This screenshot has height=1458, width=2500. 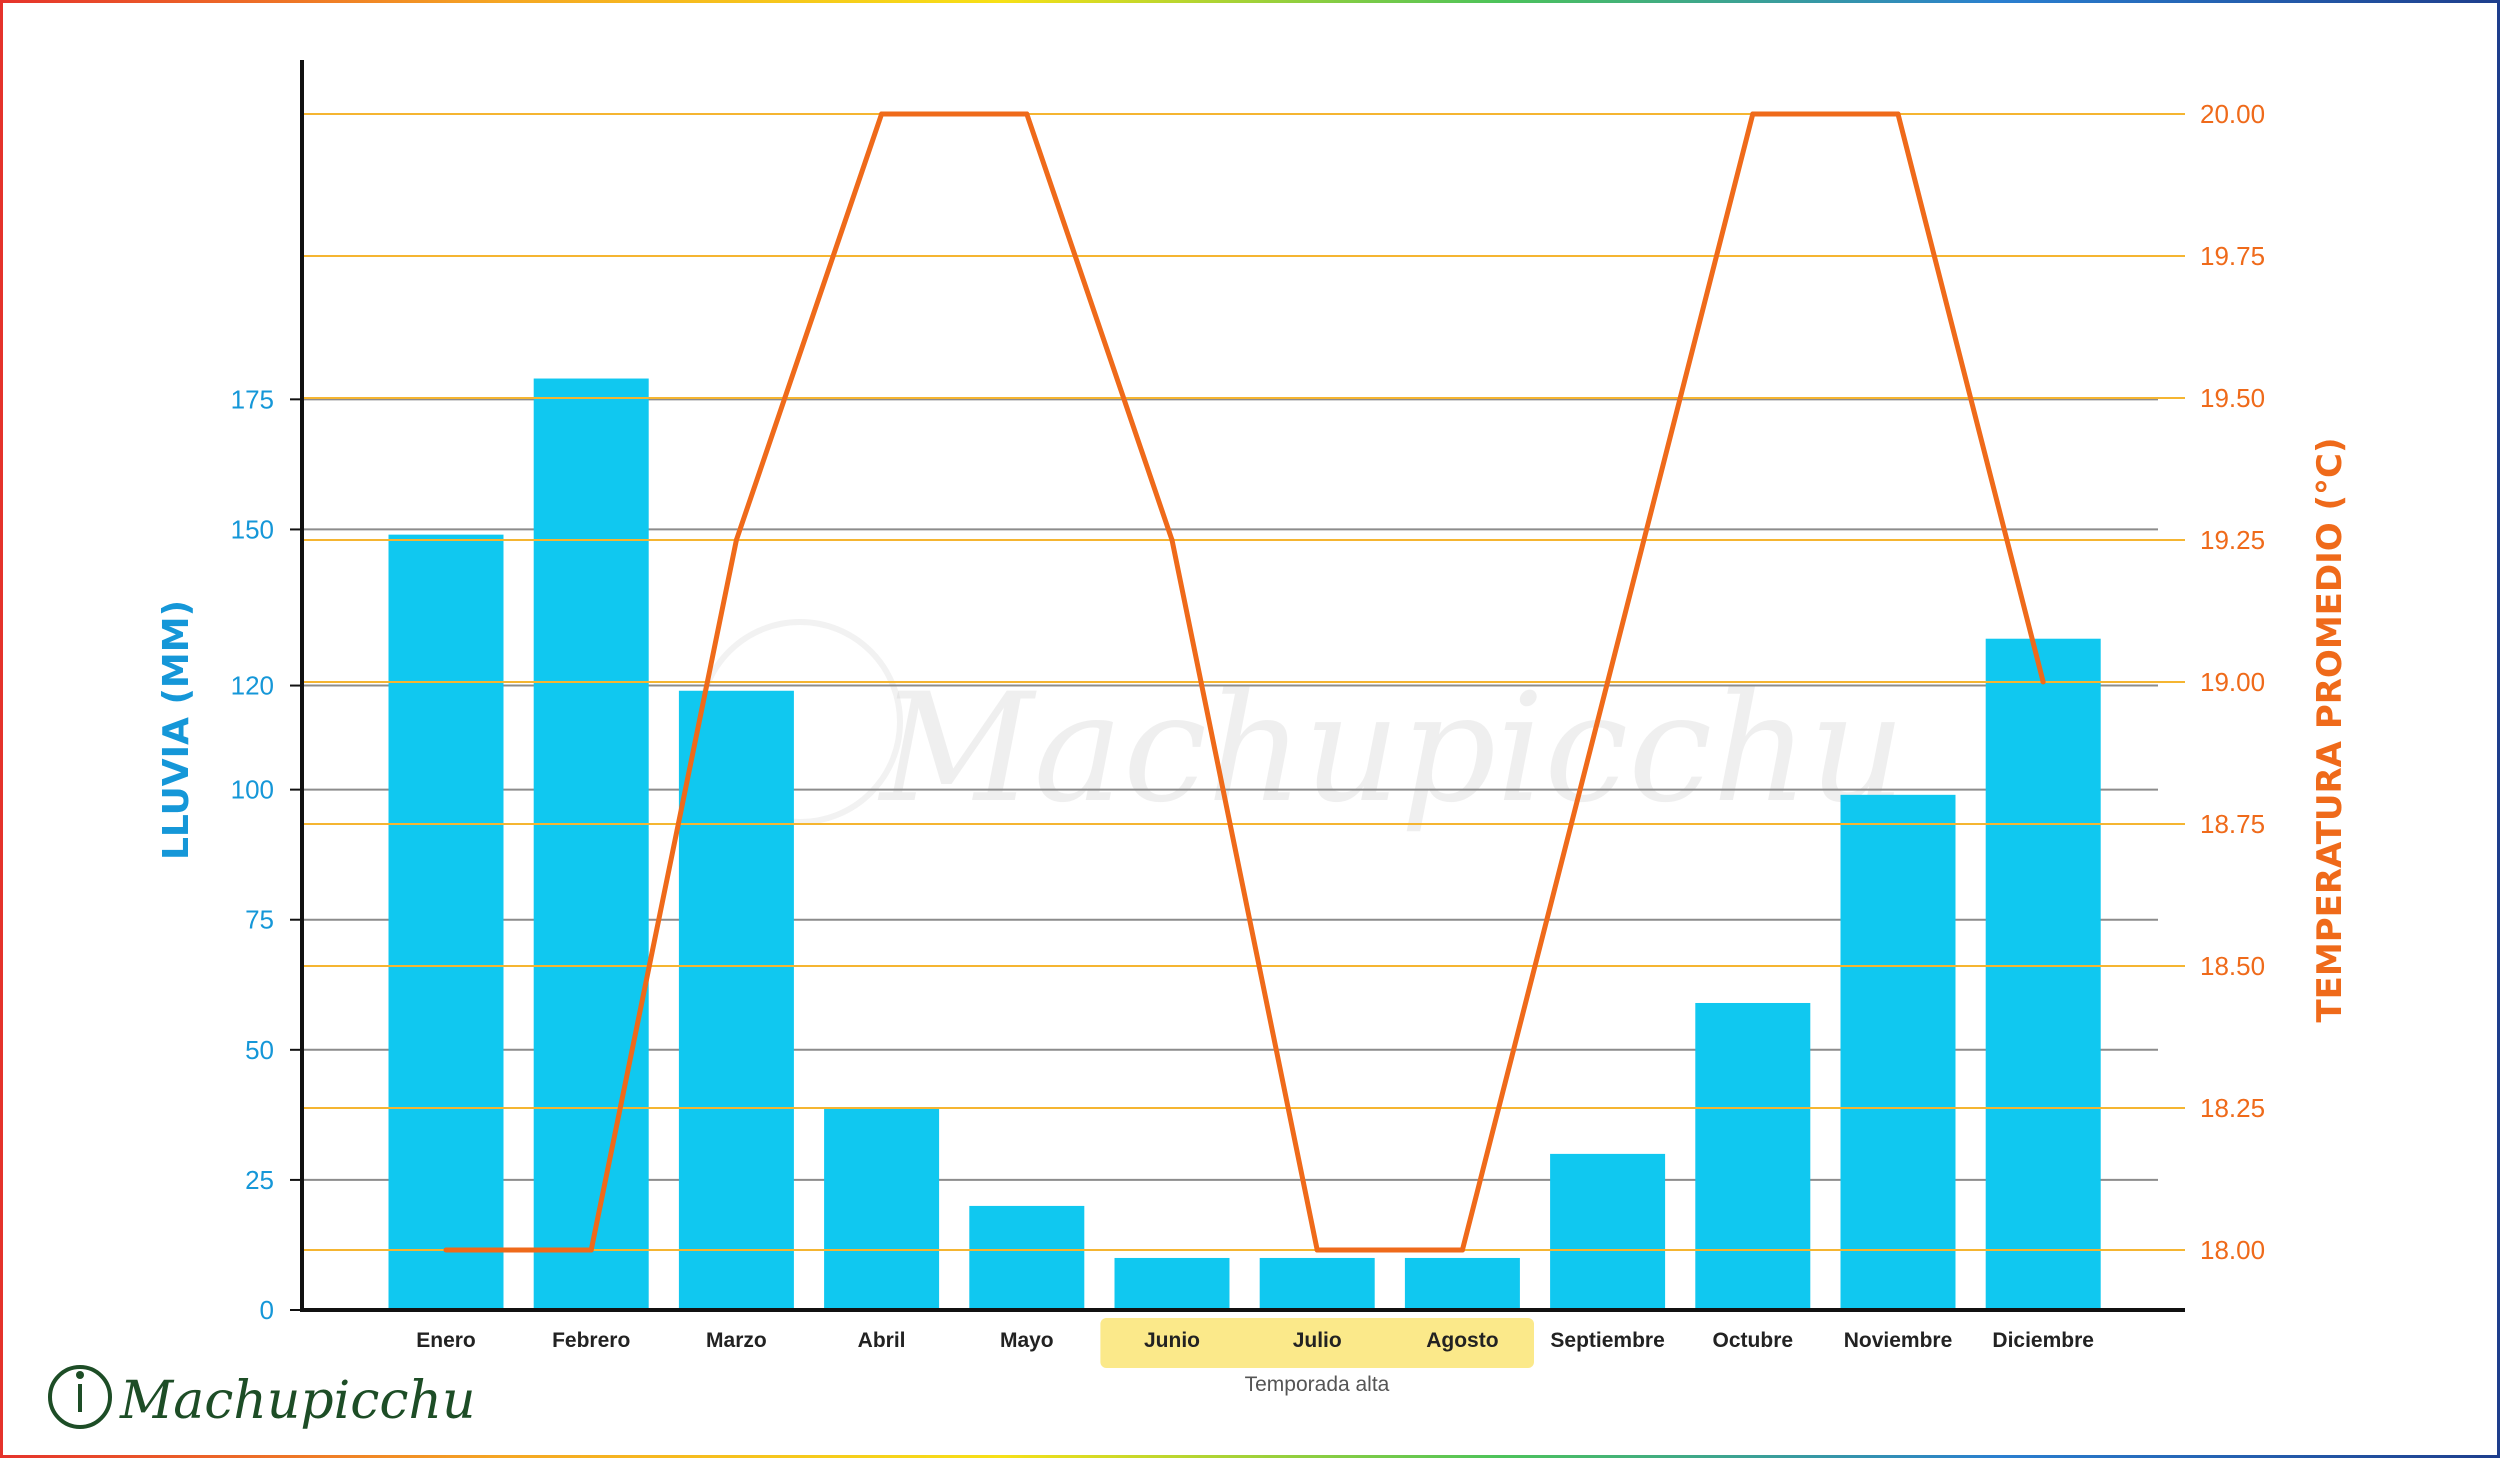 I want to click on bar-mayo, so click(x=1027, y=1257).